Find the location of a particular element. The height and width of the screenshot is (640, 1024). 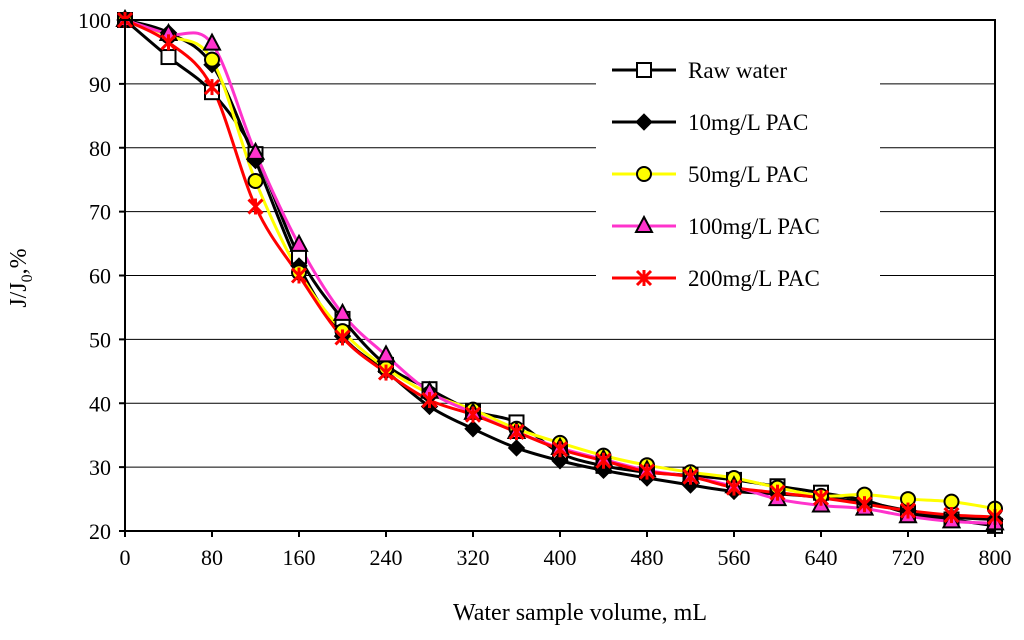

x-tick-label-80: 80 is located at coordinates (212, 557).